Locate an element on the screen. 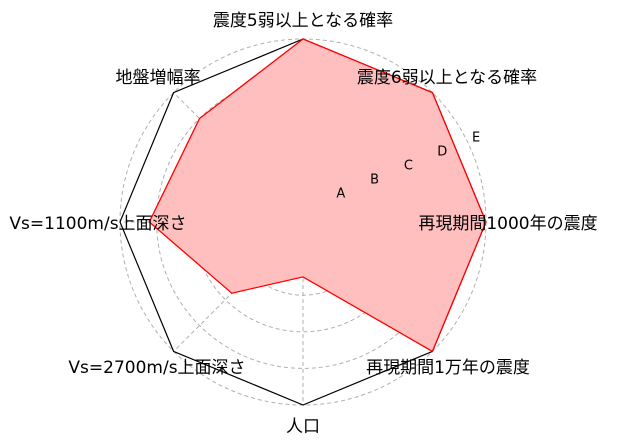  axis-label-3: 再現期間1万年の震度 is located at coordinates (448, 368).